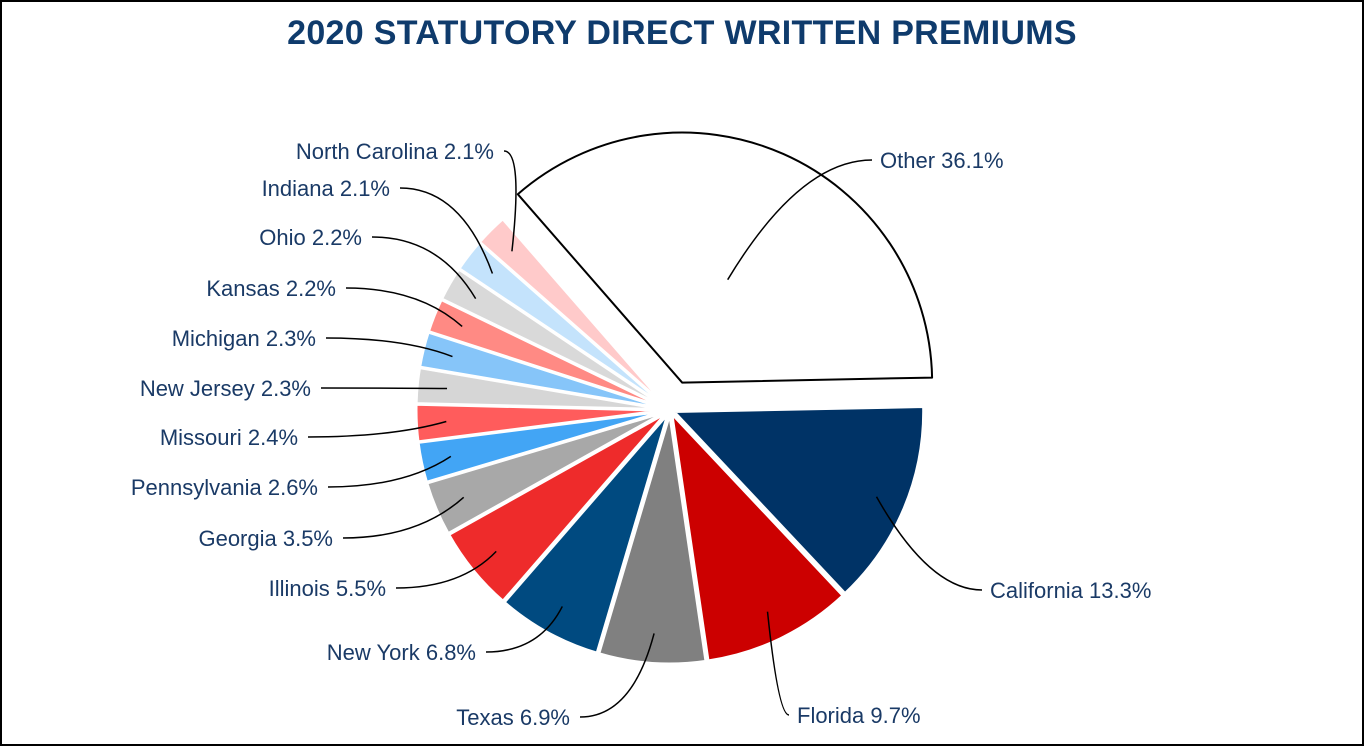  I want to click on data-label-michigan: Michigan 2.3%, so click(244, 338).